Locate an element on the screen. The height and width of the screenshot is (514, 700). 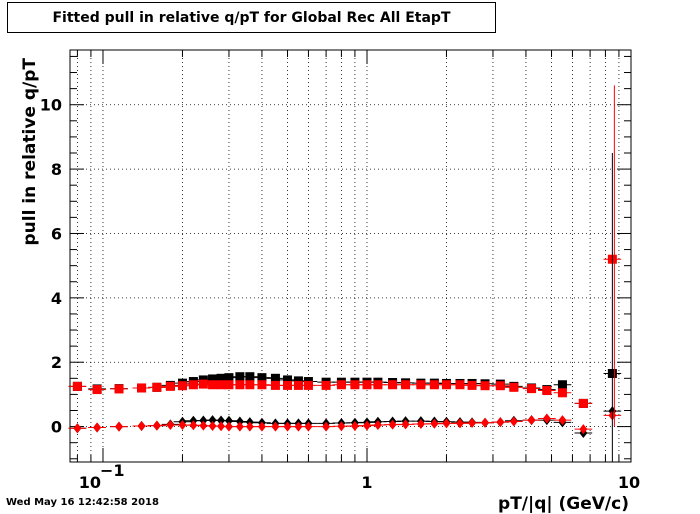
y-tick-label: 0 is located at coordinates (56, 427).